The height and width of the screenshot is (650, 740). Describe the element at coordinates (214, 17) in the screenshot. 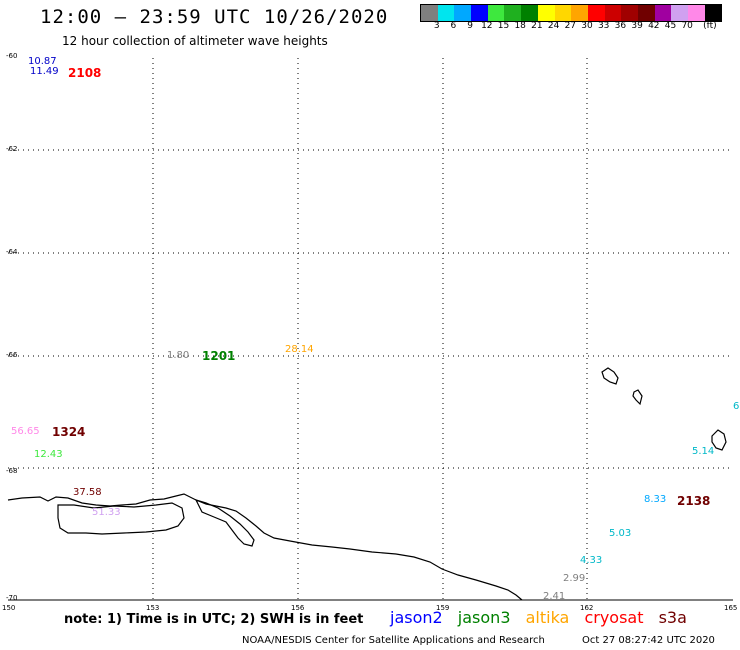

I see `map-title: 12:00 – 23:59 UTC 10/26/2020` at that location.